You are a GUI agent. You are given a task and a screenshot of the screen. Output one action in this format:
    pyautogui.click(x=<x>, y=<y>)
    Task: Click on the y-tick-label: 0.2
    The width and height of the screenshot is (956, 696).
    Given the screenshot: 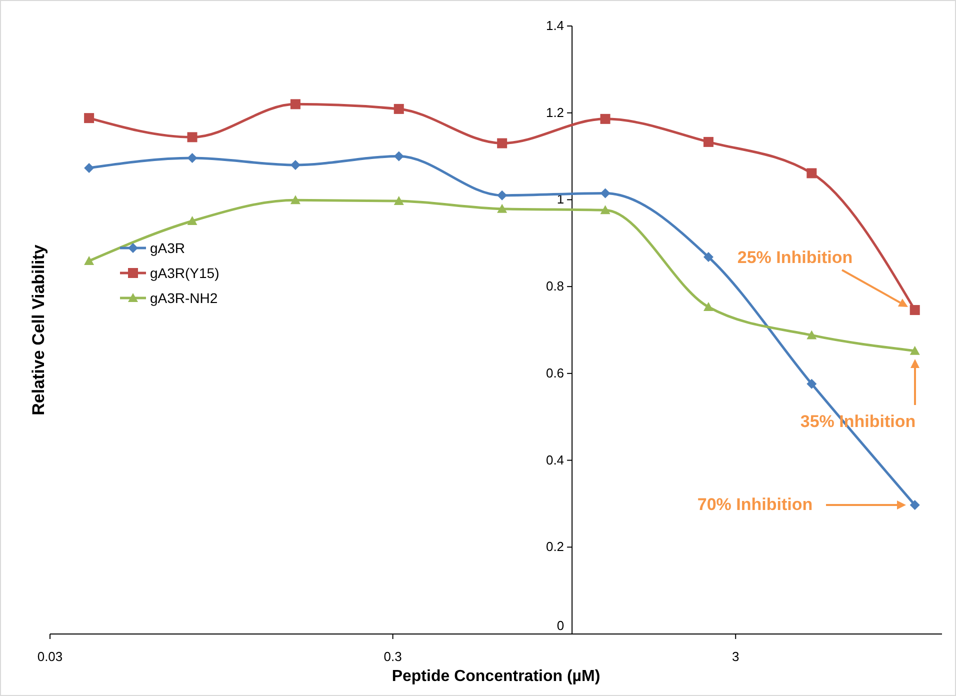 What is the action you would take?
    pyautogui.click(x=555, y=546)
    